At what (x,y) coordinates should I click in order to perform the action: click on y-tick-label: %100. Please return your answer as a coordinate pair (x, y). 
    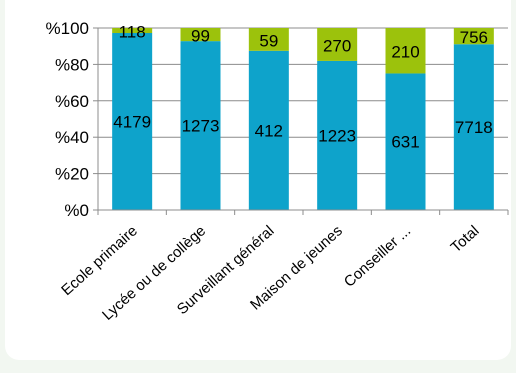
    Looking at the image, I should click on (67, 28).